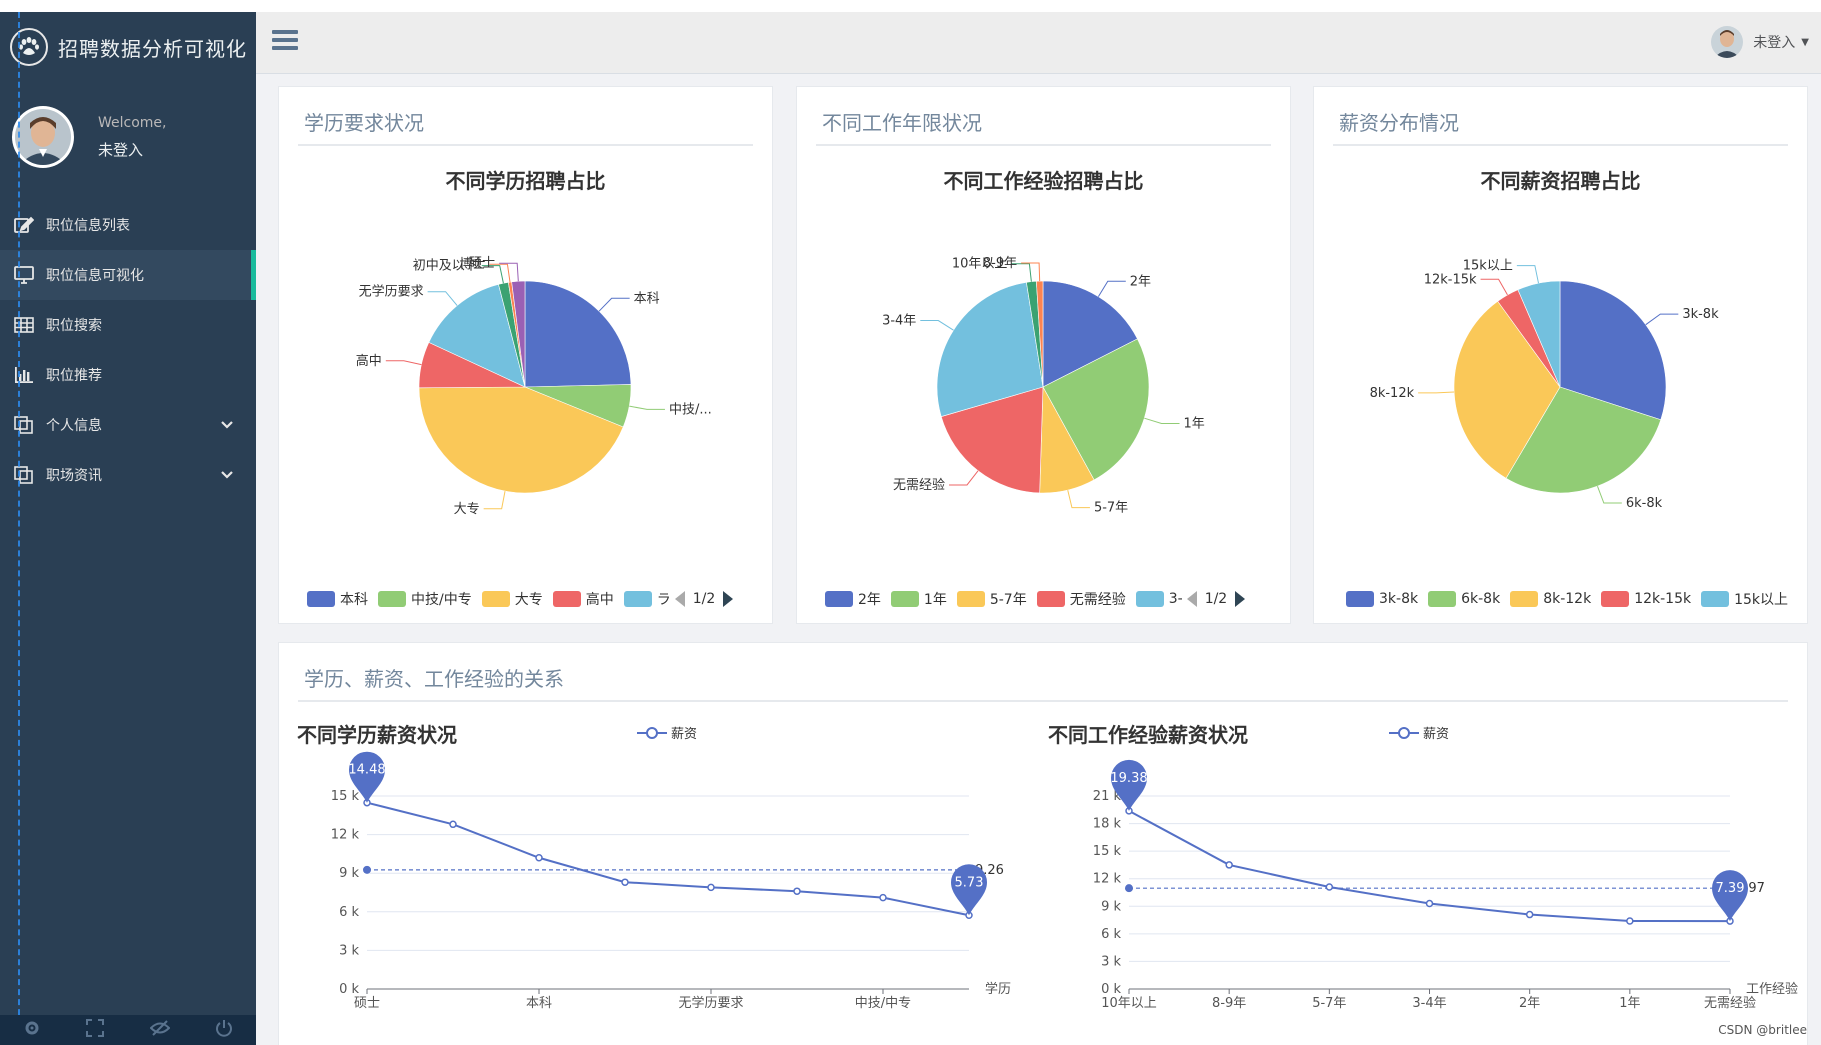  What do you see at coordinates (1644, 503) in the screenshot?
I see `pie-label: 6k-8k` at bounding box center [1644, 503].